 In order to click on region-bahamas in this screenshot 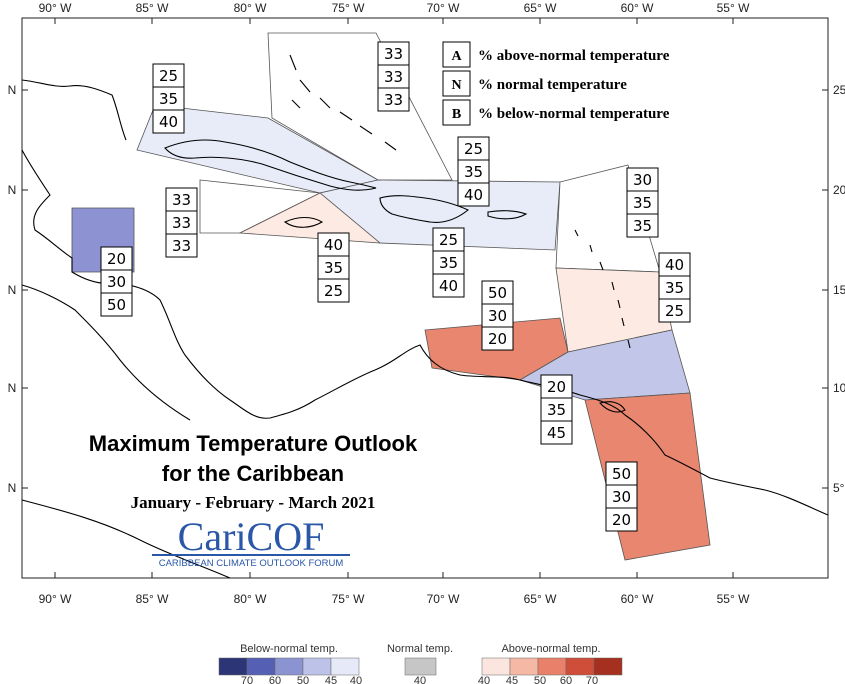, I will do `click(360, 106)`.